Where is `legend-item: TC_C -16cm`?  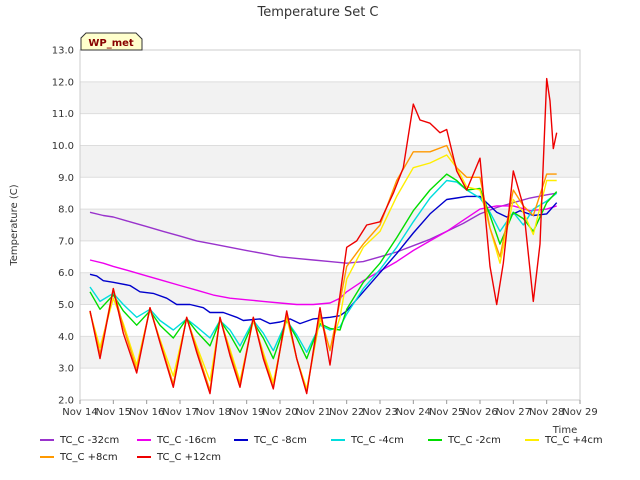 legend-item: TC_C -16cm is located at coordinates (176, 440).